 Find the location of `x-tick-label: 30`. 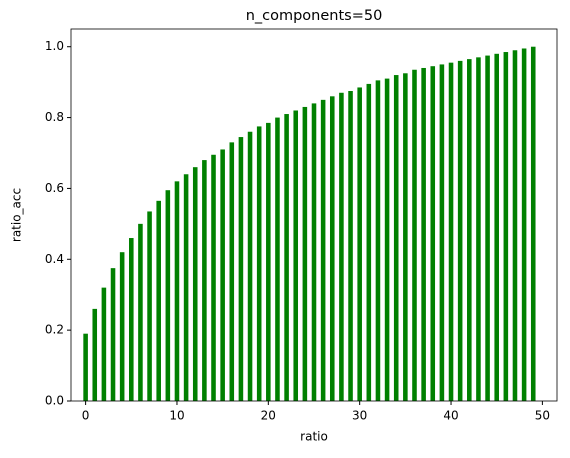

x-tick-label: 30 is located at coordinates (359, 416).